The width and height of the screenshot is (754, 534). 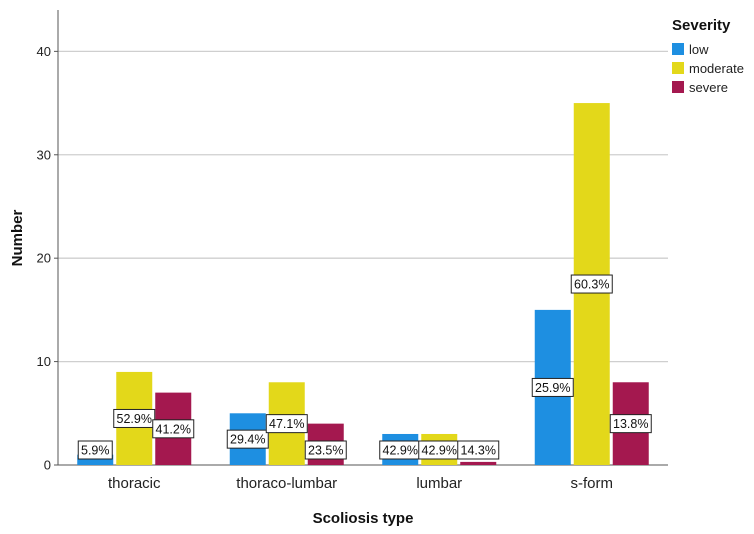 I want to click on percent-label-low: 25.9%, so click(x=552, y=387).